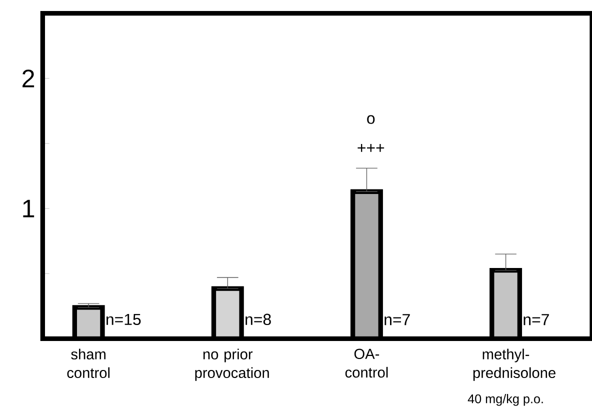 The height and width of the screenshot is (420, 592). I want to click on annotation: +++, so click(371, 148).